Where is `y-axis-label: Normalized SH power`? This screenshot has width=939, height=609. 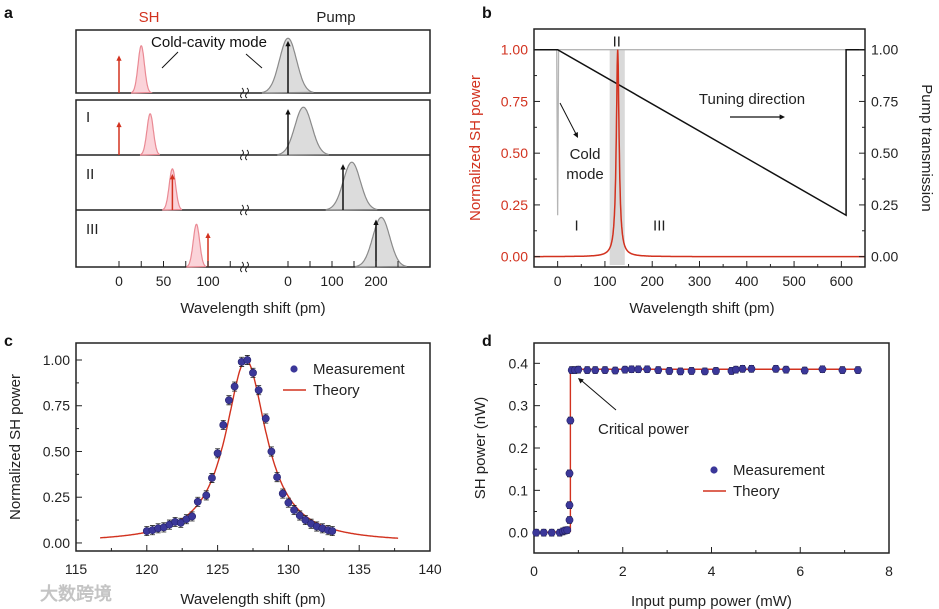 y-axis-label: Normalized SH power is located at coordinates (15, 447).